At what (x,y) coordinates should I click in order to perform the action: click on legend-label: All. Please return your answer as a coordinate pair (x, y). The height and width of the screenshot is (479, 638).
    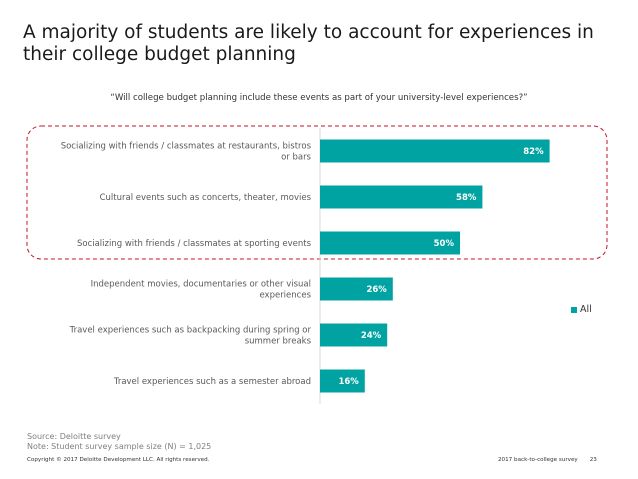
    Looking at the image, I should click on (586, 309).